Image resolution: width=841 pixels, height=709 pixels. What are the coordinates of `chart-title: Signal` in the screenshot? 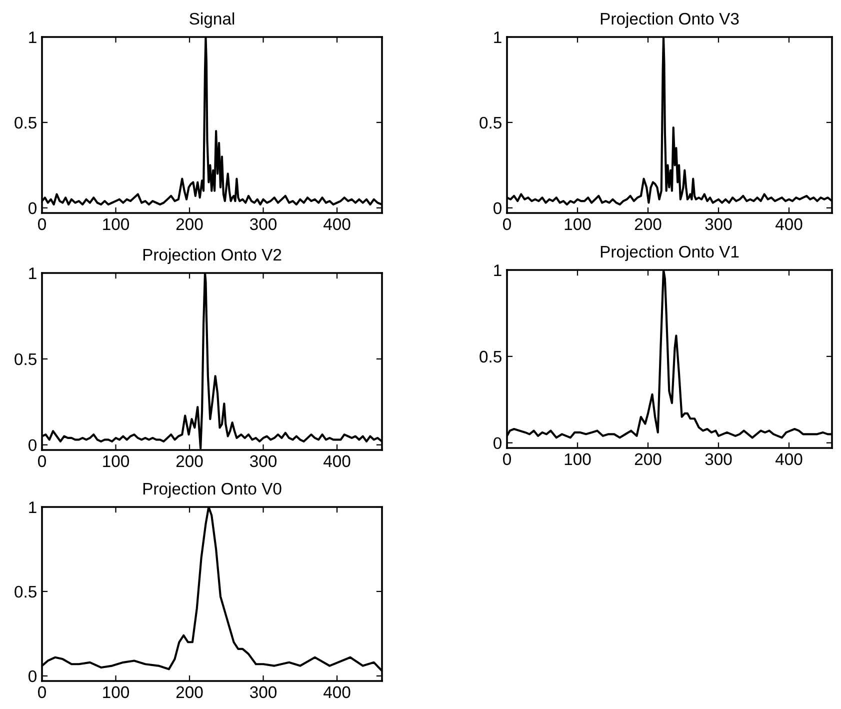 It's located at (212, 20).